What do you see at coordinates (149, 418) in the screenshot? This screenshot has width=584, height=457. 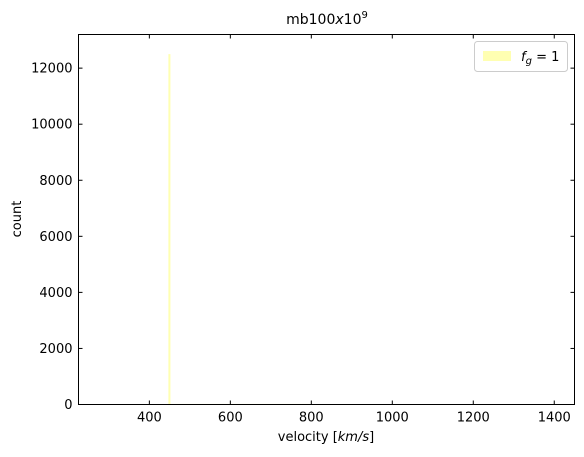 I see `x-tick-label: 400` at bounding box center [149, 418].